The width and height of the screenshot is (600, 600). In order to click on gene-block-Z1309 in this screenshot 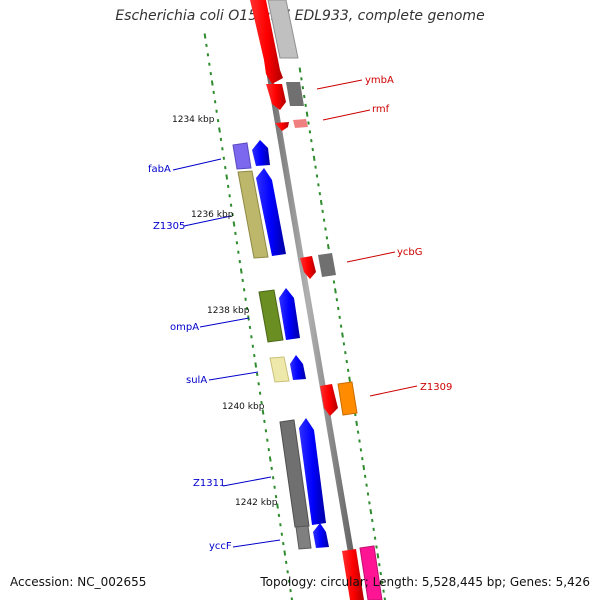, I will do `click(347, 398)`.